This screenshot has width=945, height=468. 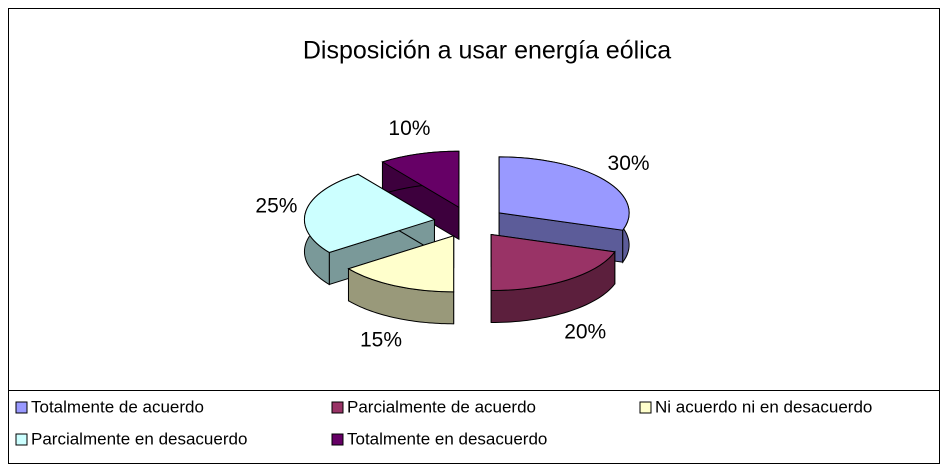 I want to click on legend-label: Totalmente de acuerdo, so click(x=117, y=406).